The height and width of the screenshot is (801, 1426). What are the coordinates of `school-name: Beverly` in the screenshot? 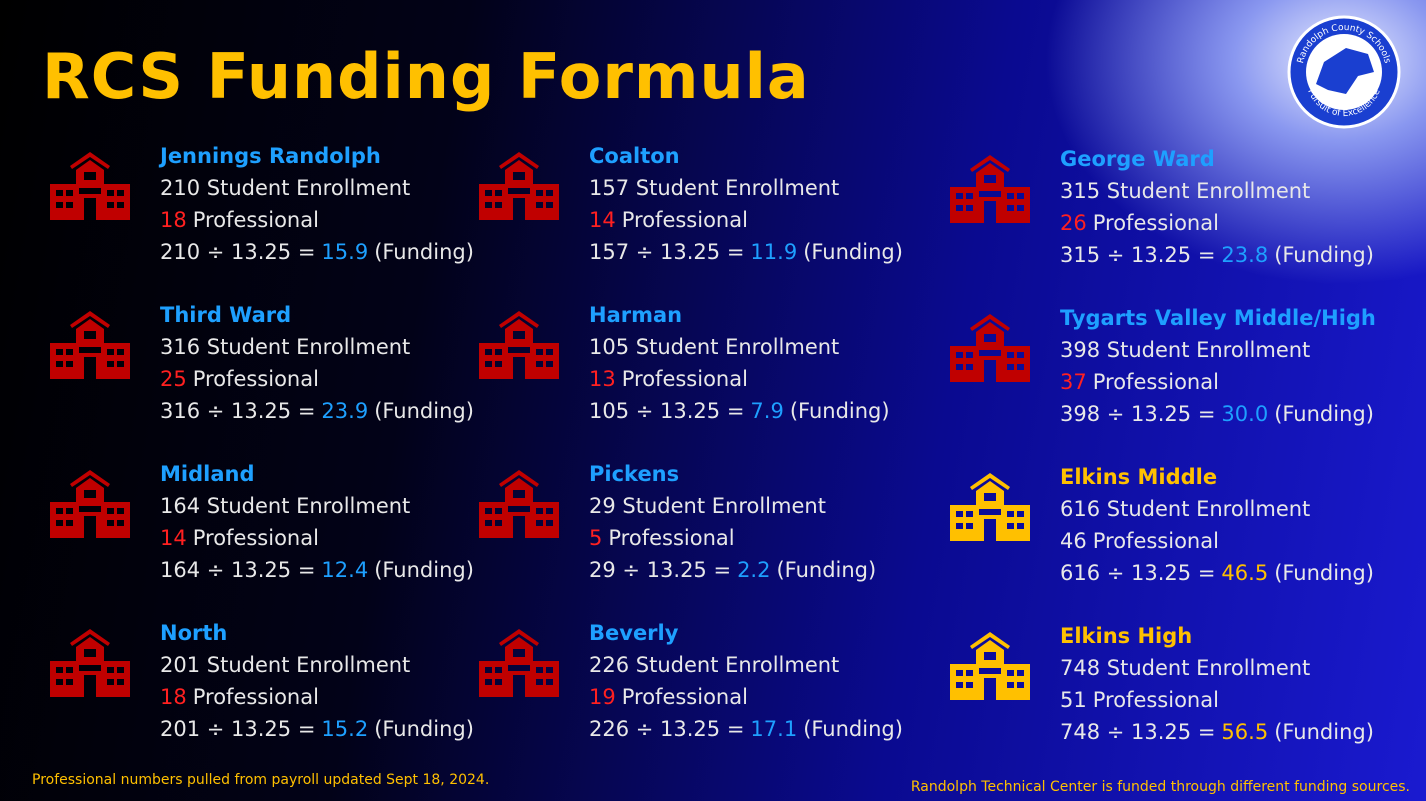 It's located at (634, 633).